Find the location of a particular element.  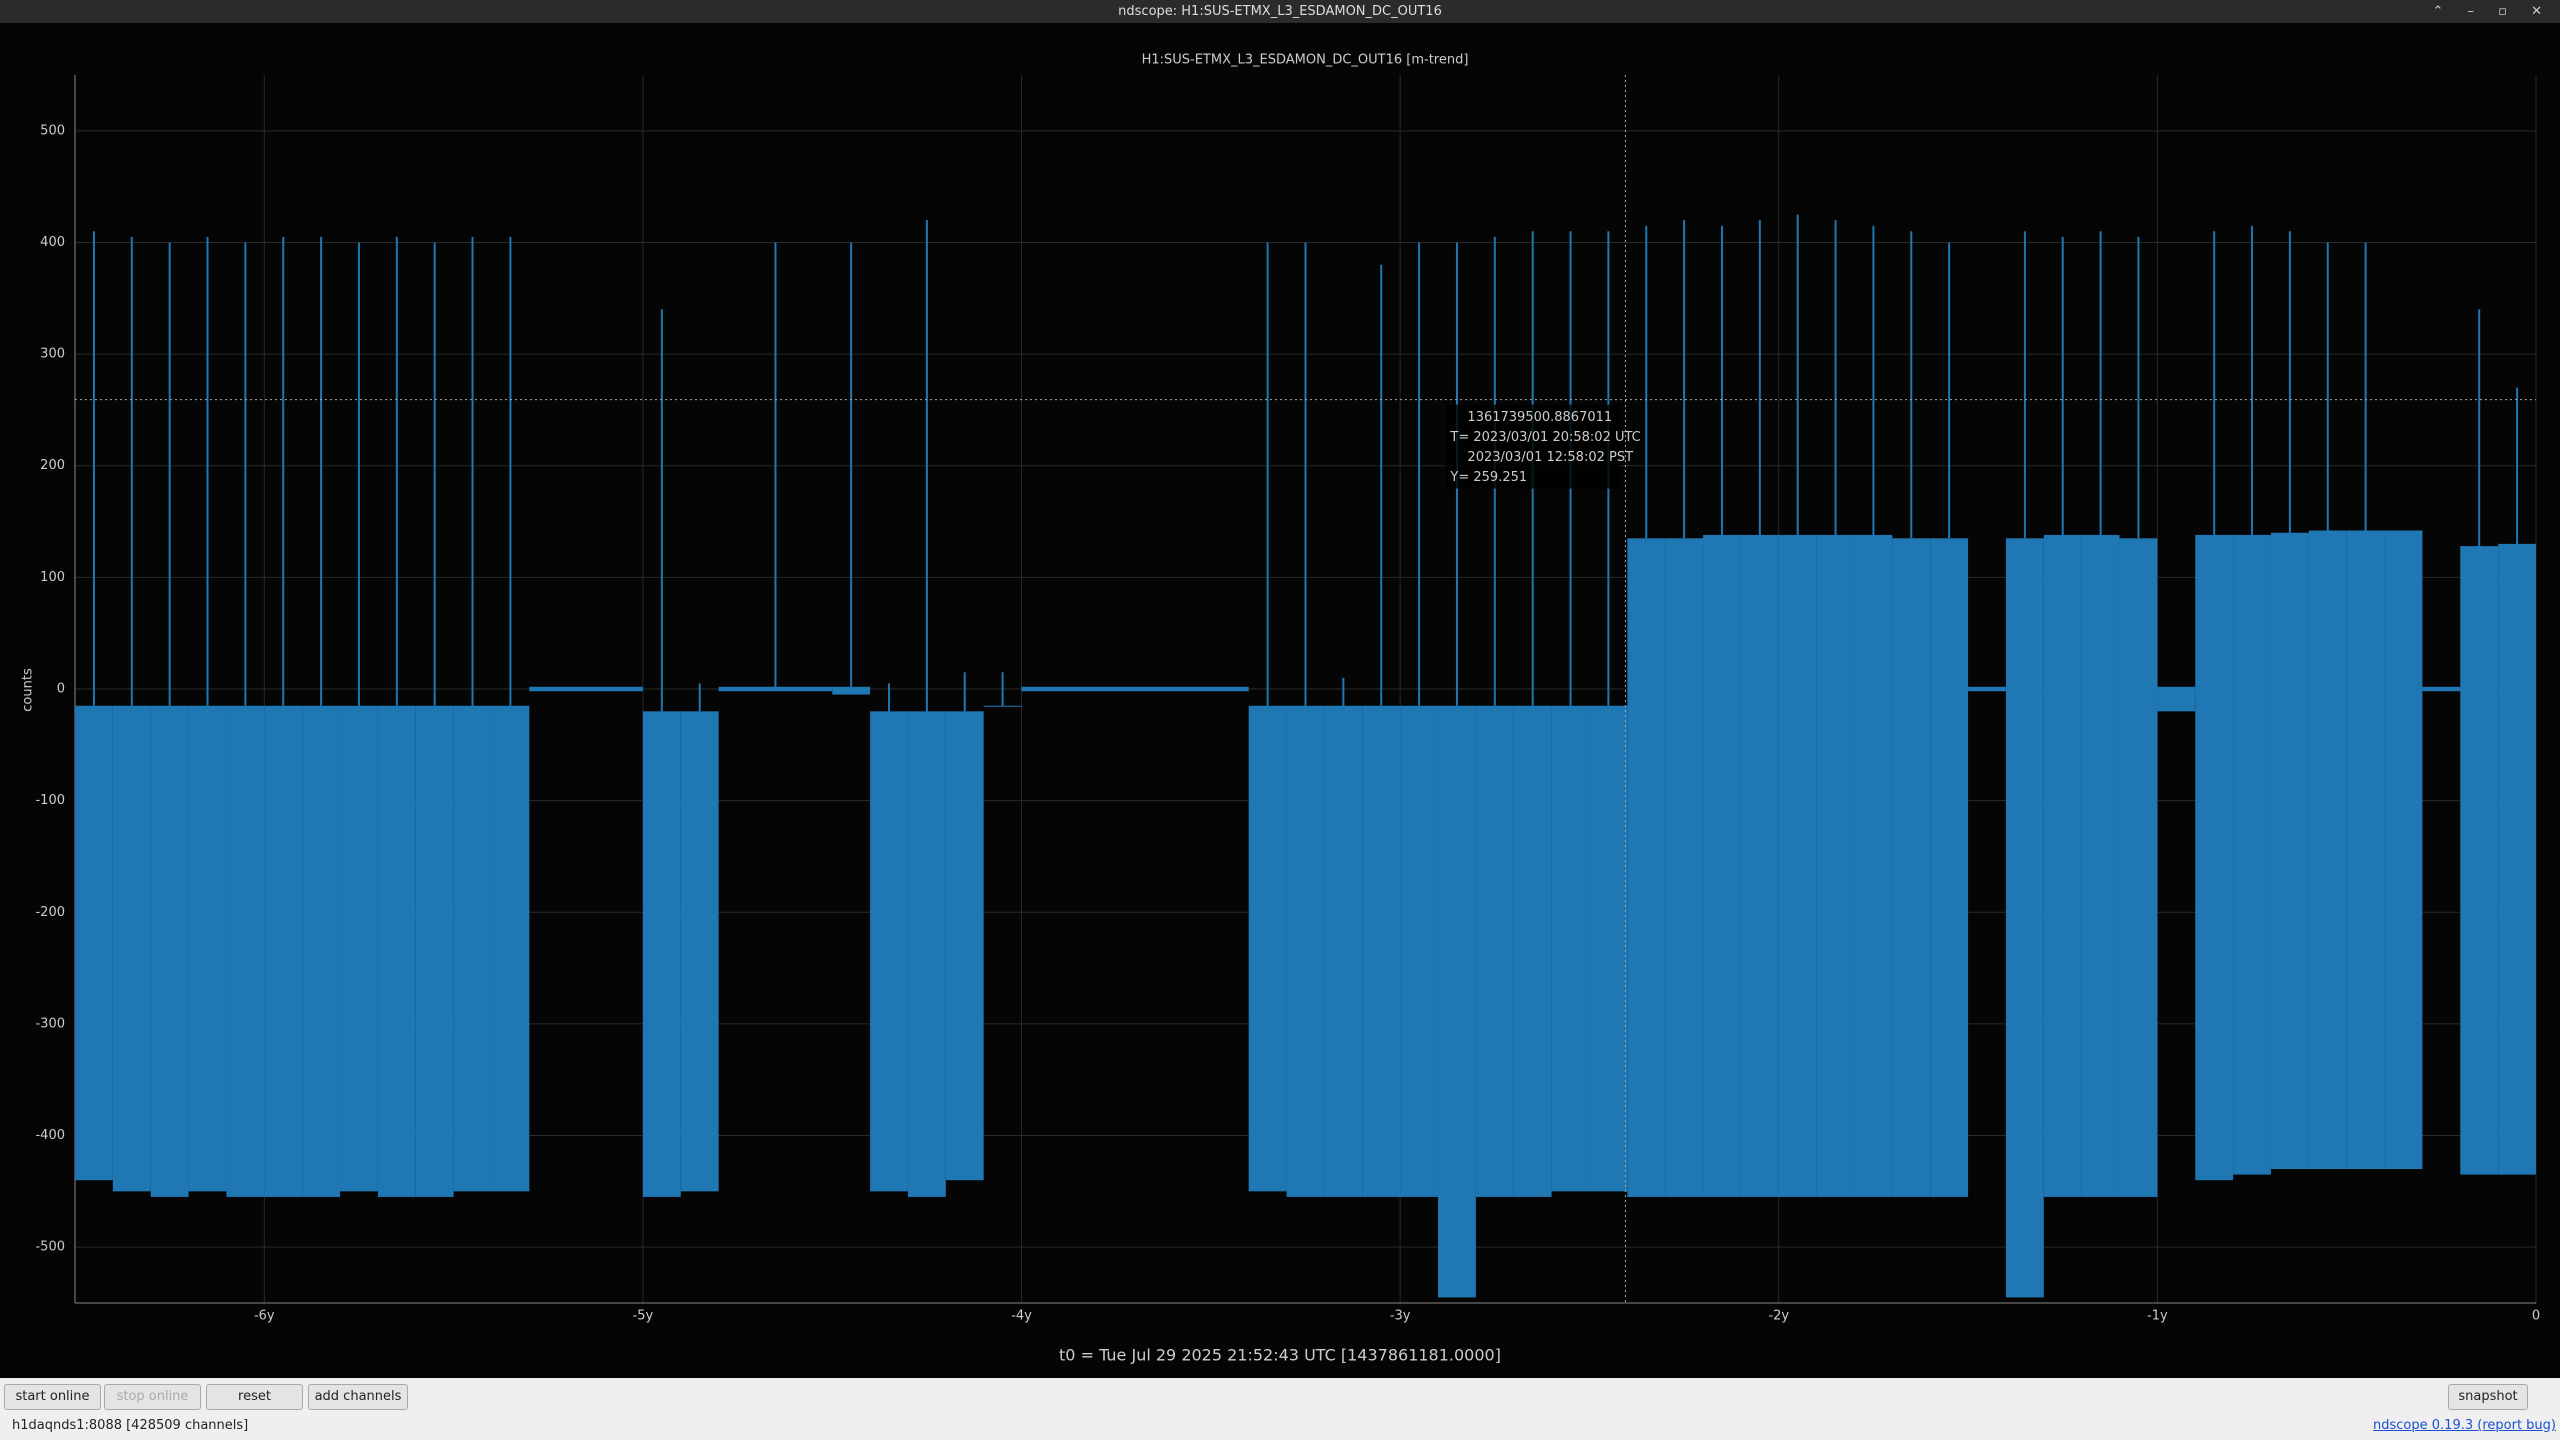

y-tick-label: -200 is located at coordinates (50, 912).